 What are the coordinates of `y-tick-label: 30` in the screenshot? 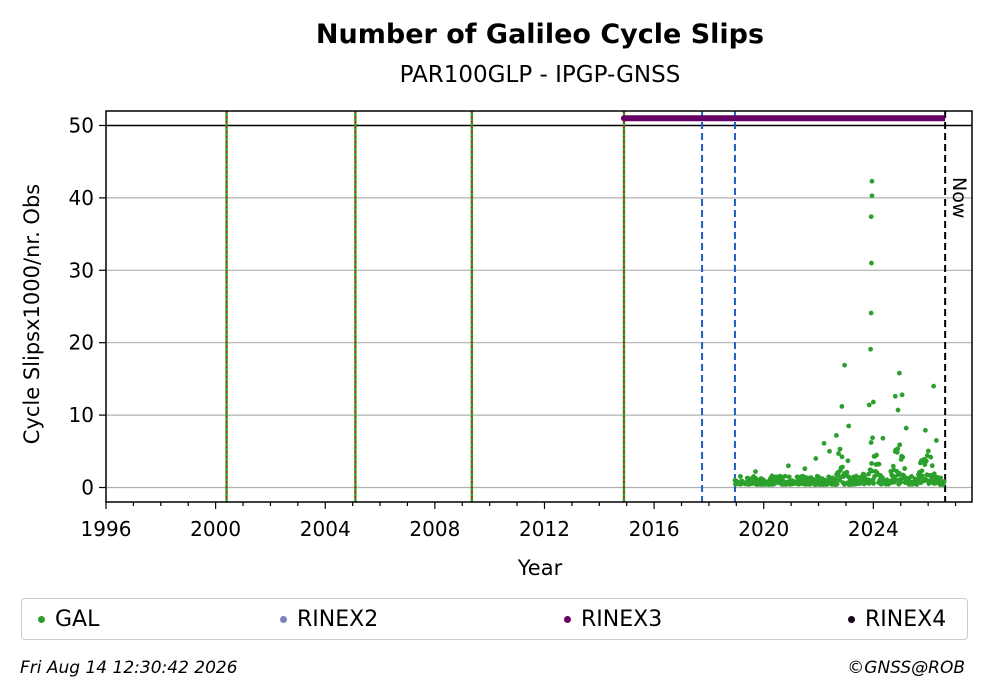 It's located at (81, 270).